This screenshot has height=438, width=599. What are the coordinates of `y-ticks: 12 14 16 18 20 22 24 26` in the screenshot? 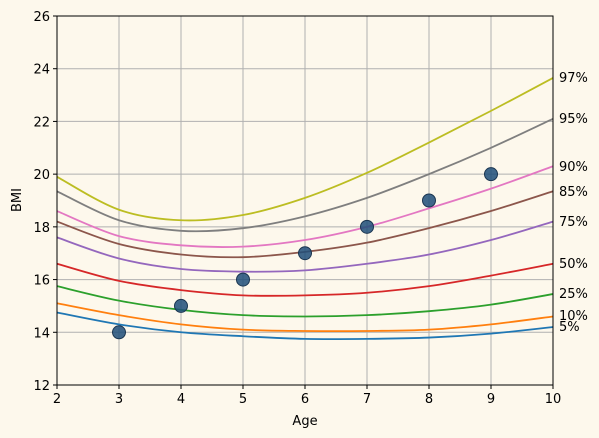 It's located at (45, 202).